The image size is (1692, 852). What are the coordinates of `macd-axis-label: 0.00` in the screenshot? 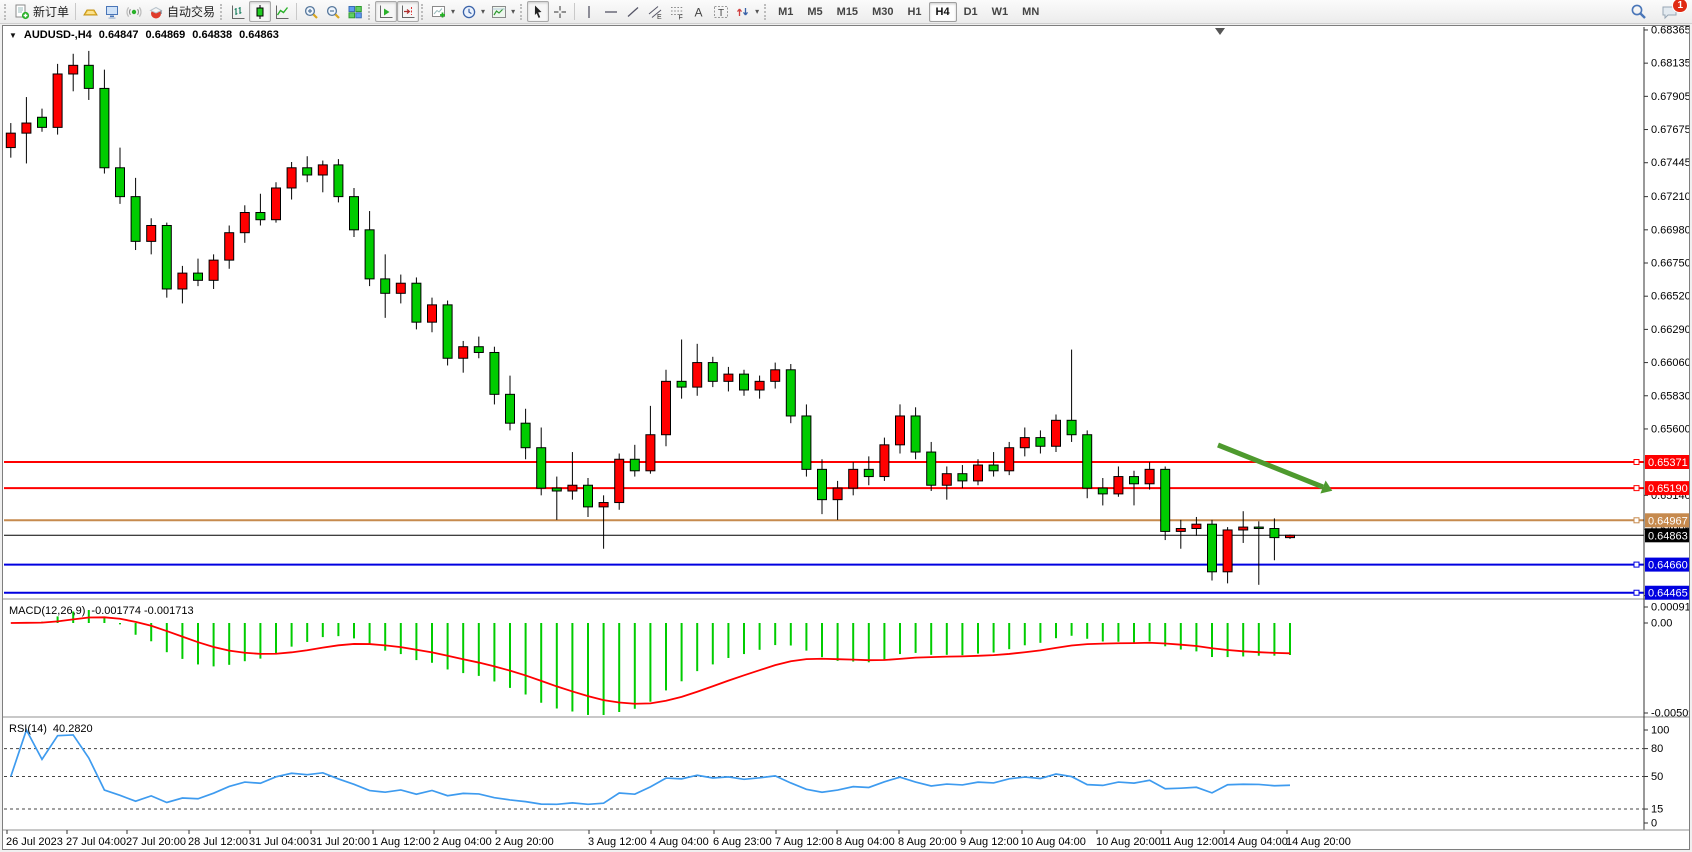 It's located at (1661, 624).